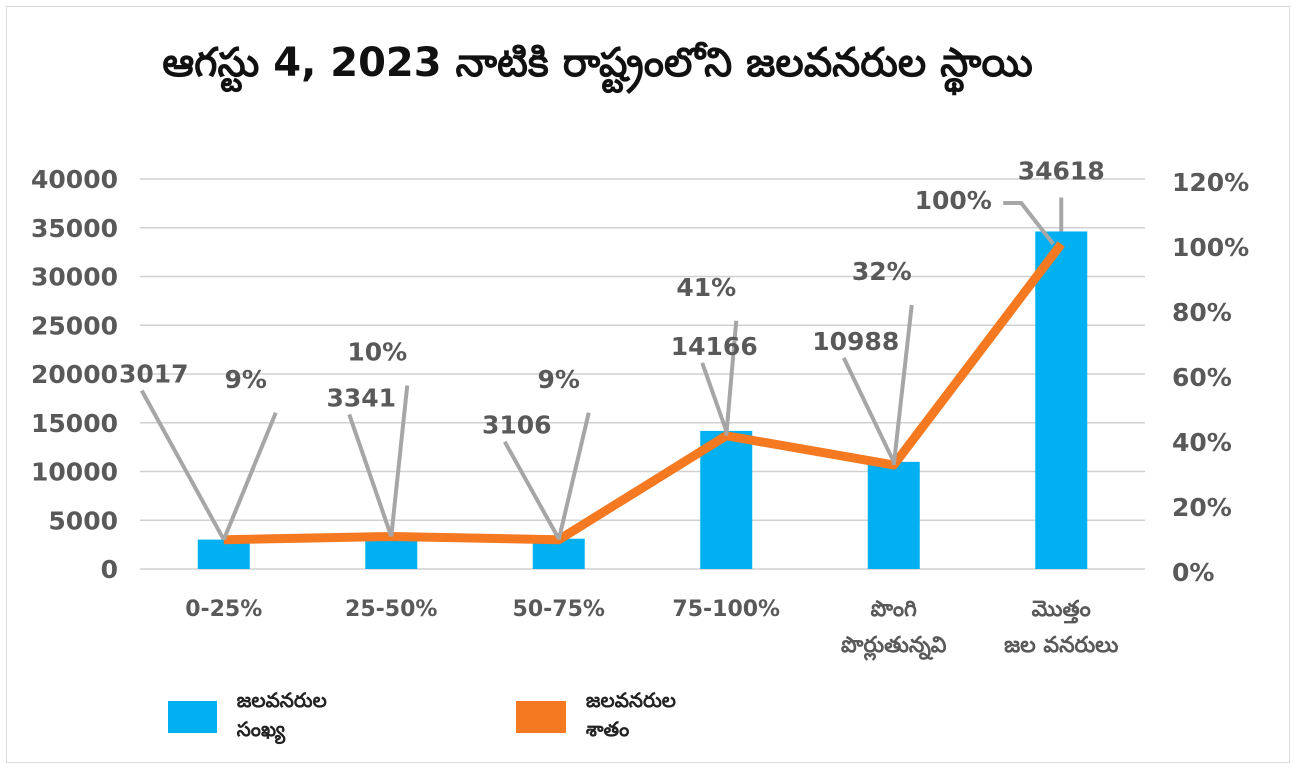 The width and height of the screenshot is (1299, 773). I want to click on bar-data-label: 14166, so click(714, 346).